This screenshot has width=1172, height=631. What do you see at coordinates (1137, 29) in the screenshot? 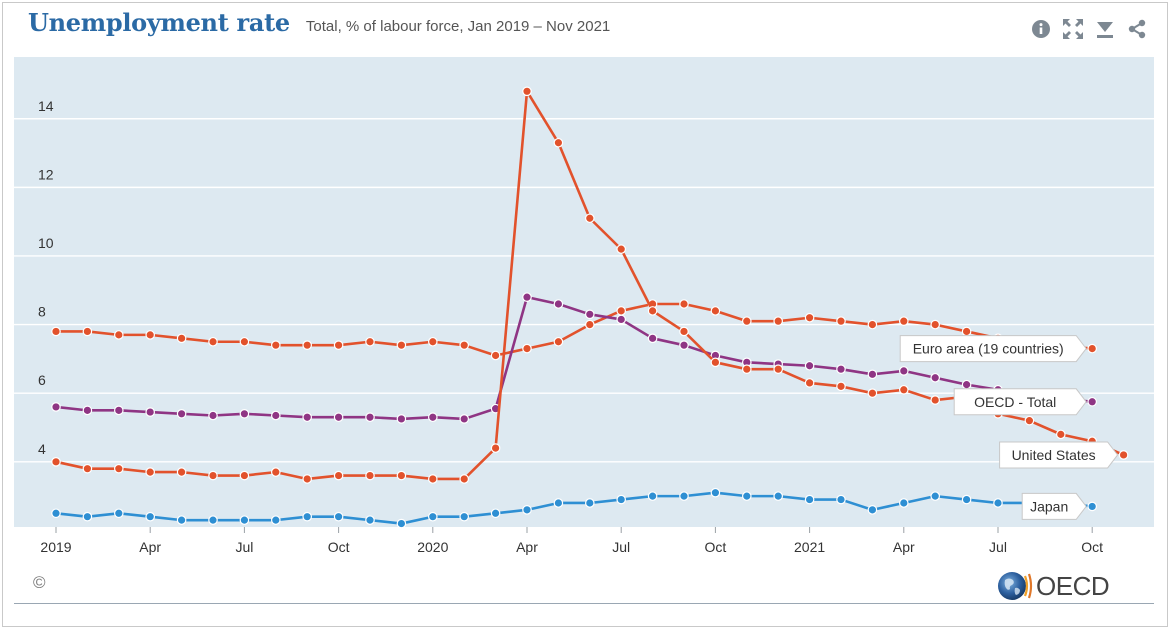
I see `share-button` at bounding box center [1137, 29].